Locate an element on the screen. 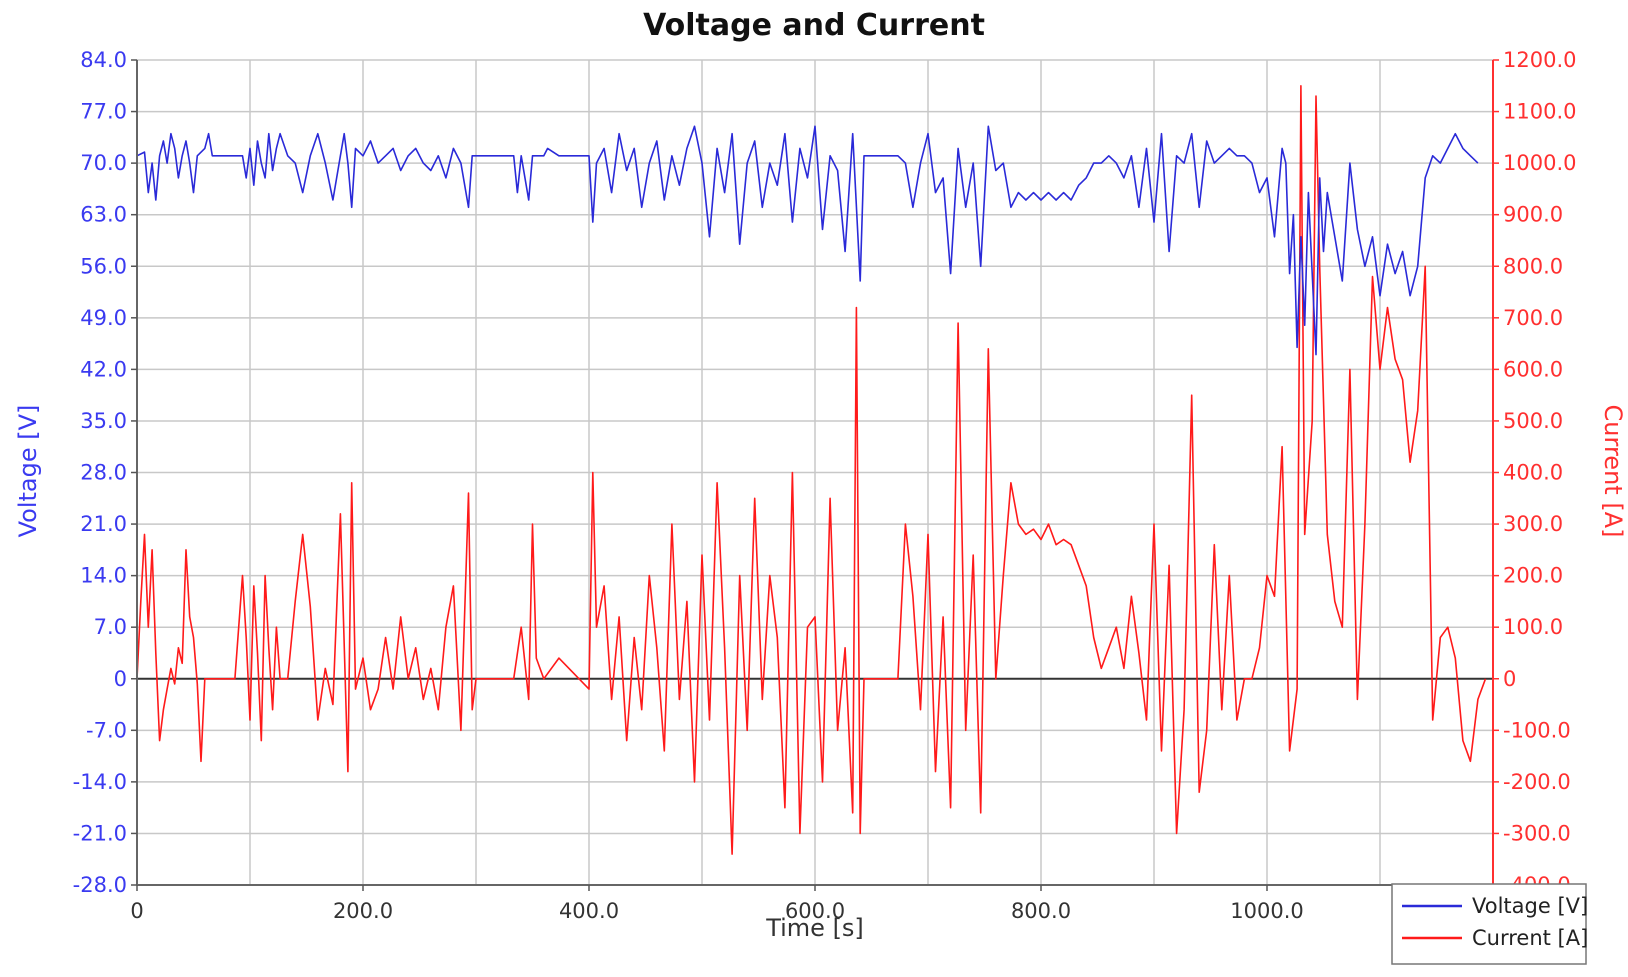  right-y-tick-label: 400.0 is located at coordinates (1533, 473).